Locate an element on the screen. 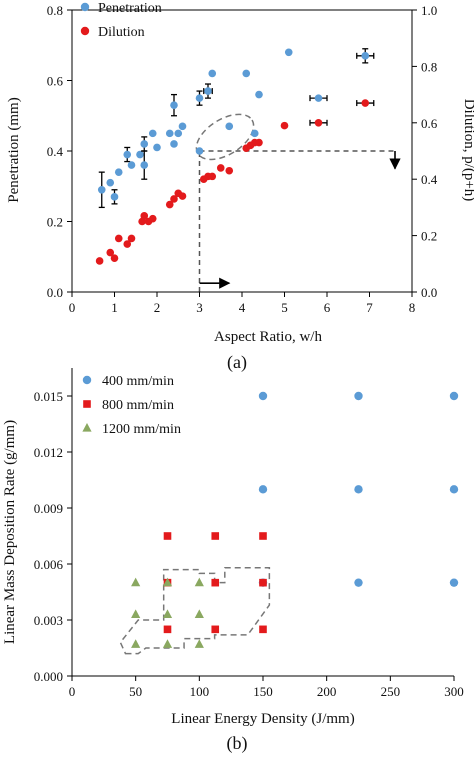 This screenshot has width=474, height=759. b-legend-marker-circle is located at coordinates (87, 380).